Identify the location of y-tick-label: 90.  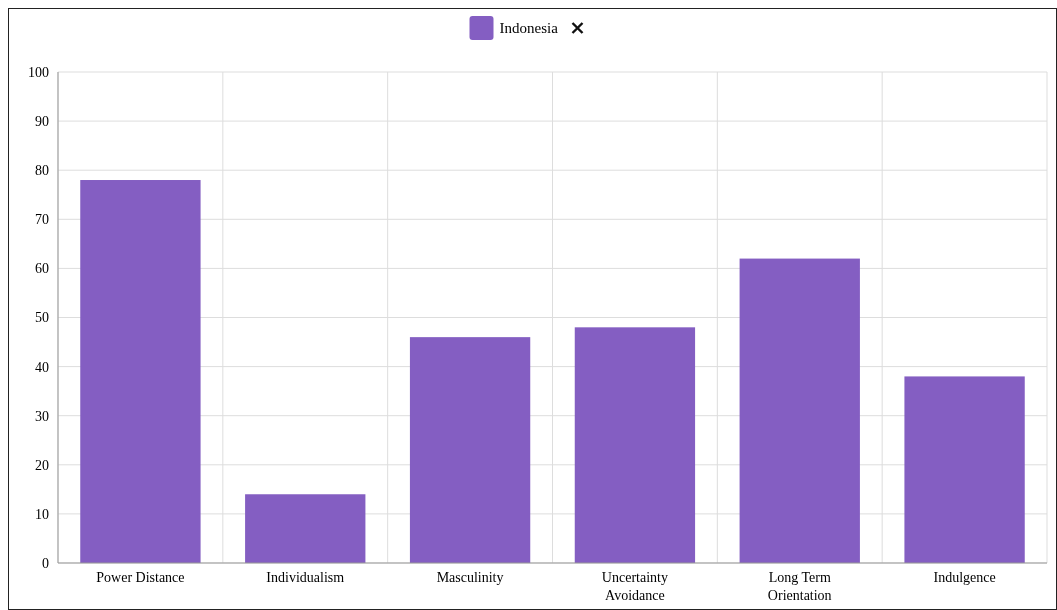
(42, 121).